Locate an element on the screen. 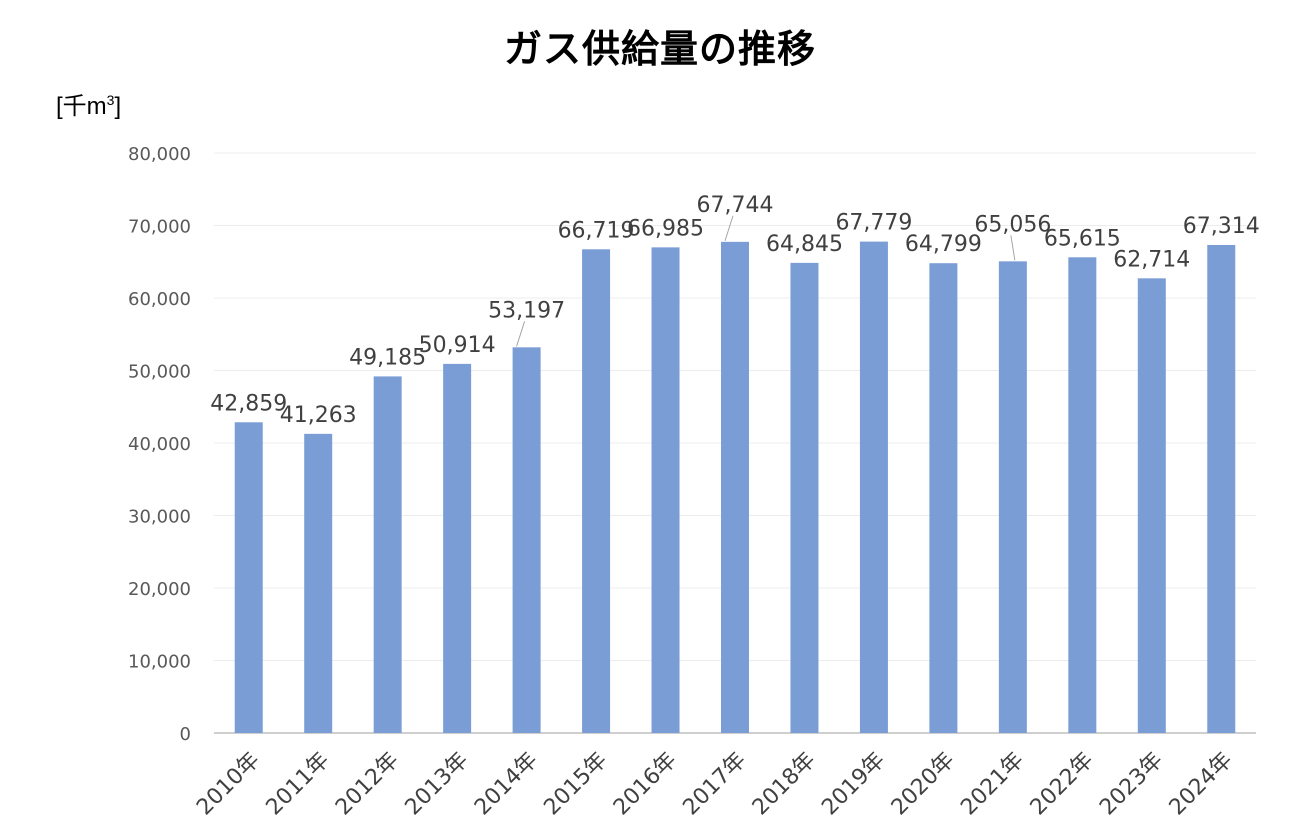 The height and width of the screenshot is (840, 1290). y-axis-unit-label: [千m3] is located at coordinates (89, 106).